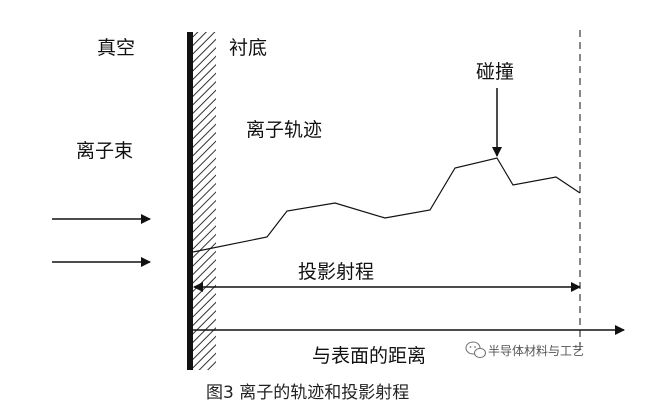  Describe the element at coordinates (386, 205) in the screenshot. I see `ion-trajectory-path` at that location.